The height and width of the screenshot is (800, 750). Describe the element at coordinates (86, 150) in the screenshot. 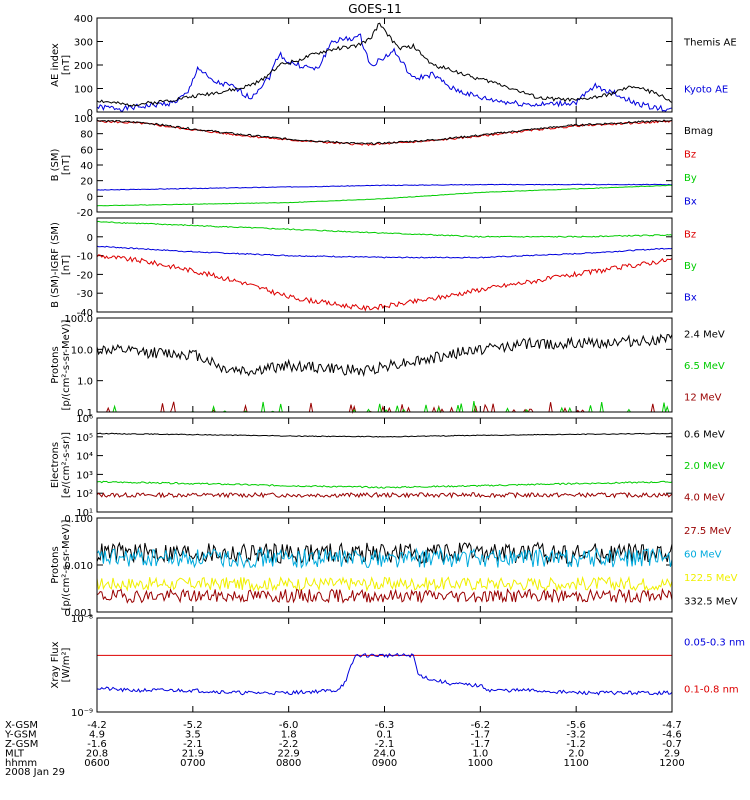

I see `ytick-label: 60` at that location.